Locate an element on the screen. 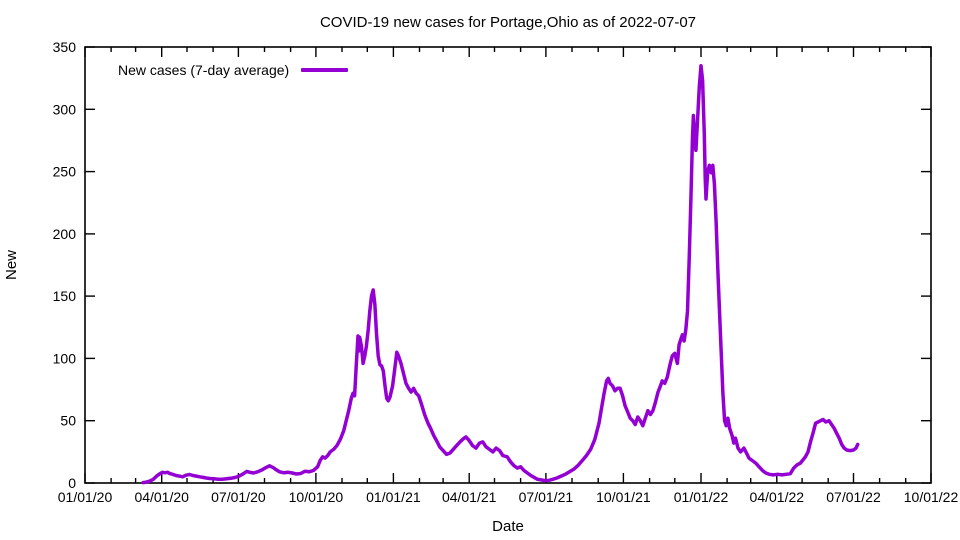 The width and height of the screenshot is (960, 540). y-tick-label: 350 is located at coordinates (65, 47).